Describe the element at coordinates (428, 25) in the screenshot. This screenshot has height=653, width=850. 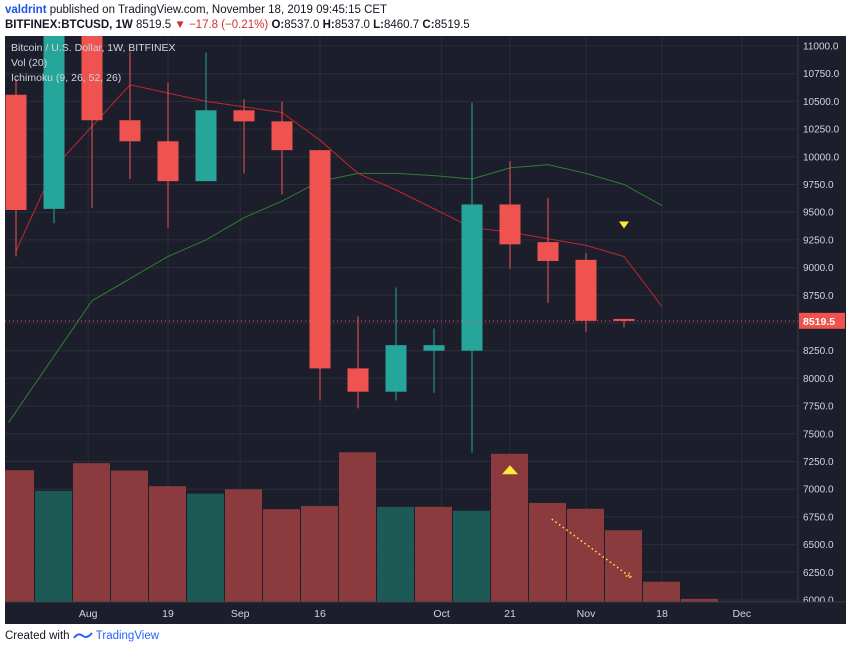
I see `close-label: C:` at that location.